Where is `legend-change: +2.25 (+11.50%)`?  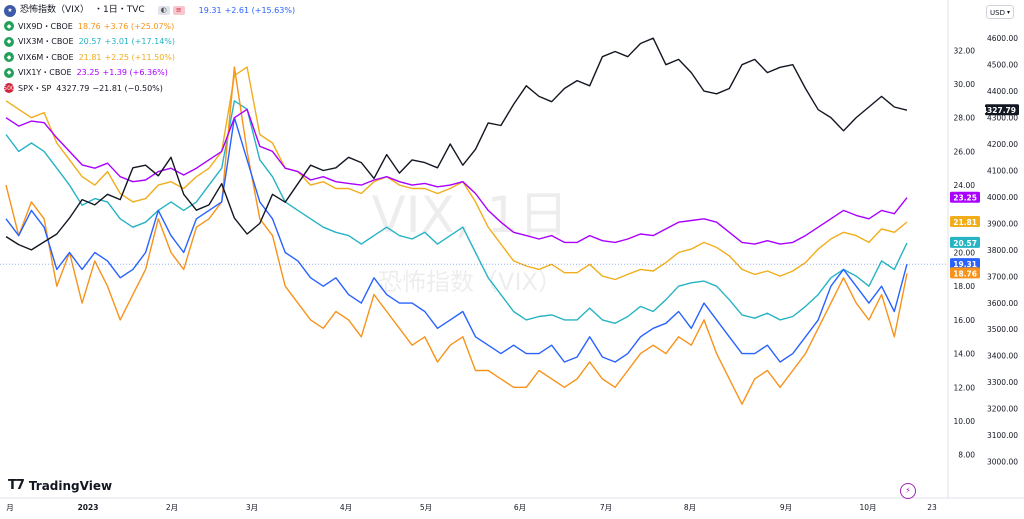 legend-change: +2.25 (+11.50%) is located at coordinates (140, 57).